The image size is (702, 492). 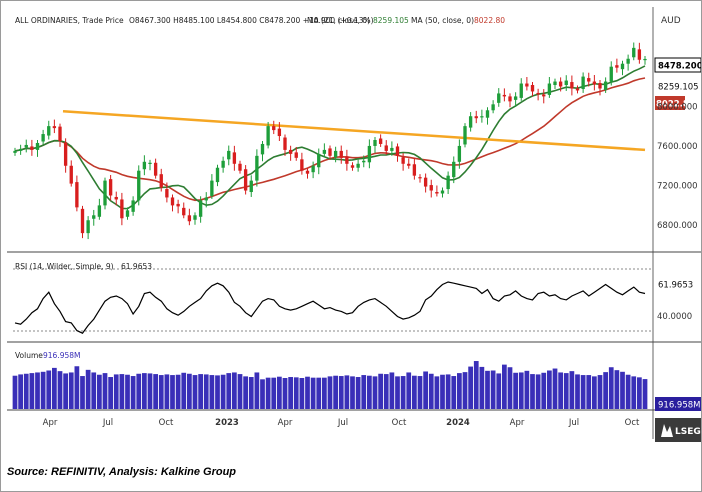 I want to click on ma50-tag: 8022.80, so click(x=675, y=103).